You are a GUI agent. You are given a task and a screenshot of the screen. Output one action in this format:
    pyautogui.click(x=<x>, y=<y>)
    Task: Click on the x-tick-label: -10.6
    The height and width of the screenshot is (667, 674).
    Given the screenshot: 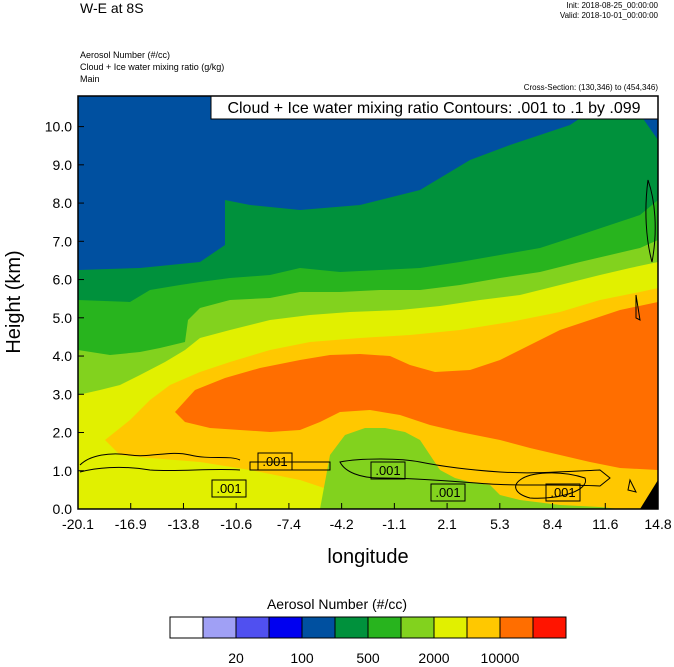 What is the action you would take?
    pyautogui.click(x=236, y=524)
    